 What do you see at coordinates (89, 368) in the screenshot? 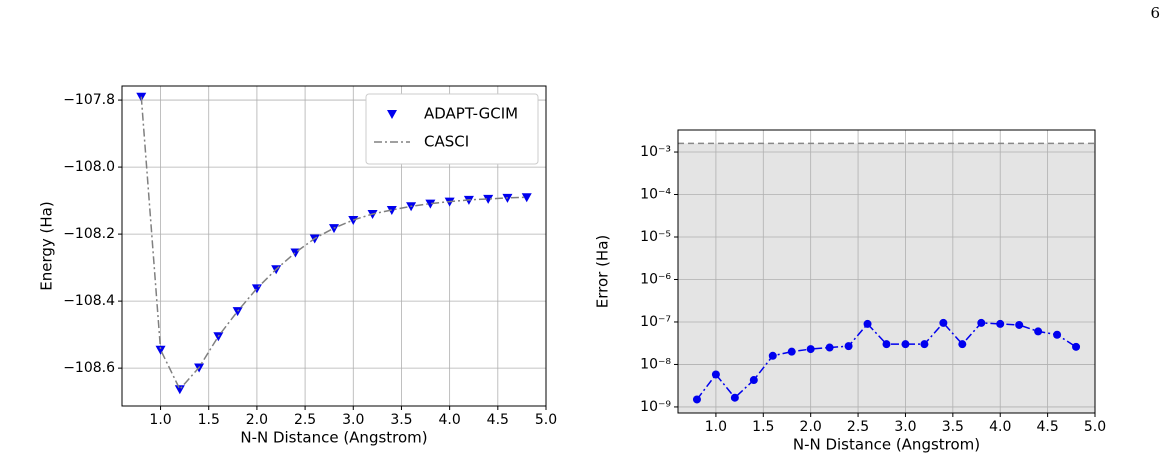
I see `y-tick-label: −108.6` at bounding box center [89, 368].